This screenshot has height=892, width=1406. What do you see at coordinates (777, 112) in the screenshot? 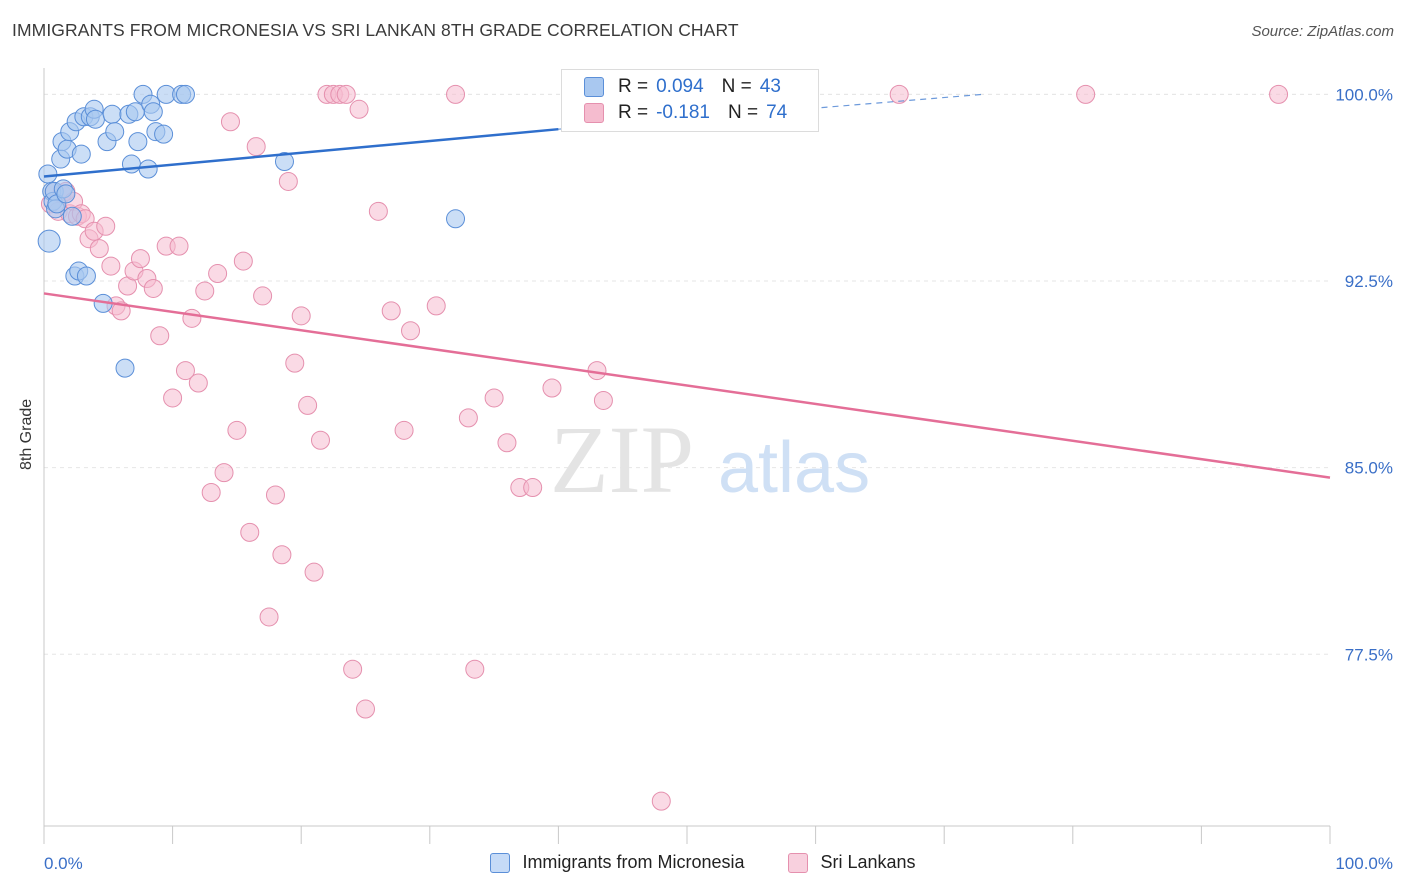
I see `legend-n-value: 74` at bounding box center [777, 112].